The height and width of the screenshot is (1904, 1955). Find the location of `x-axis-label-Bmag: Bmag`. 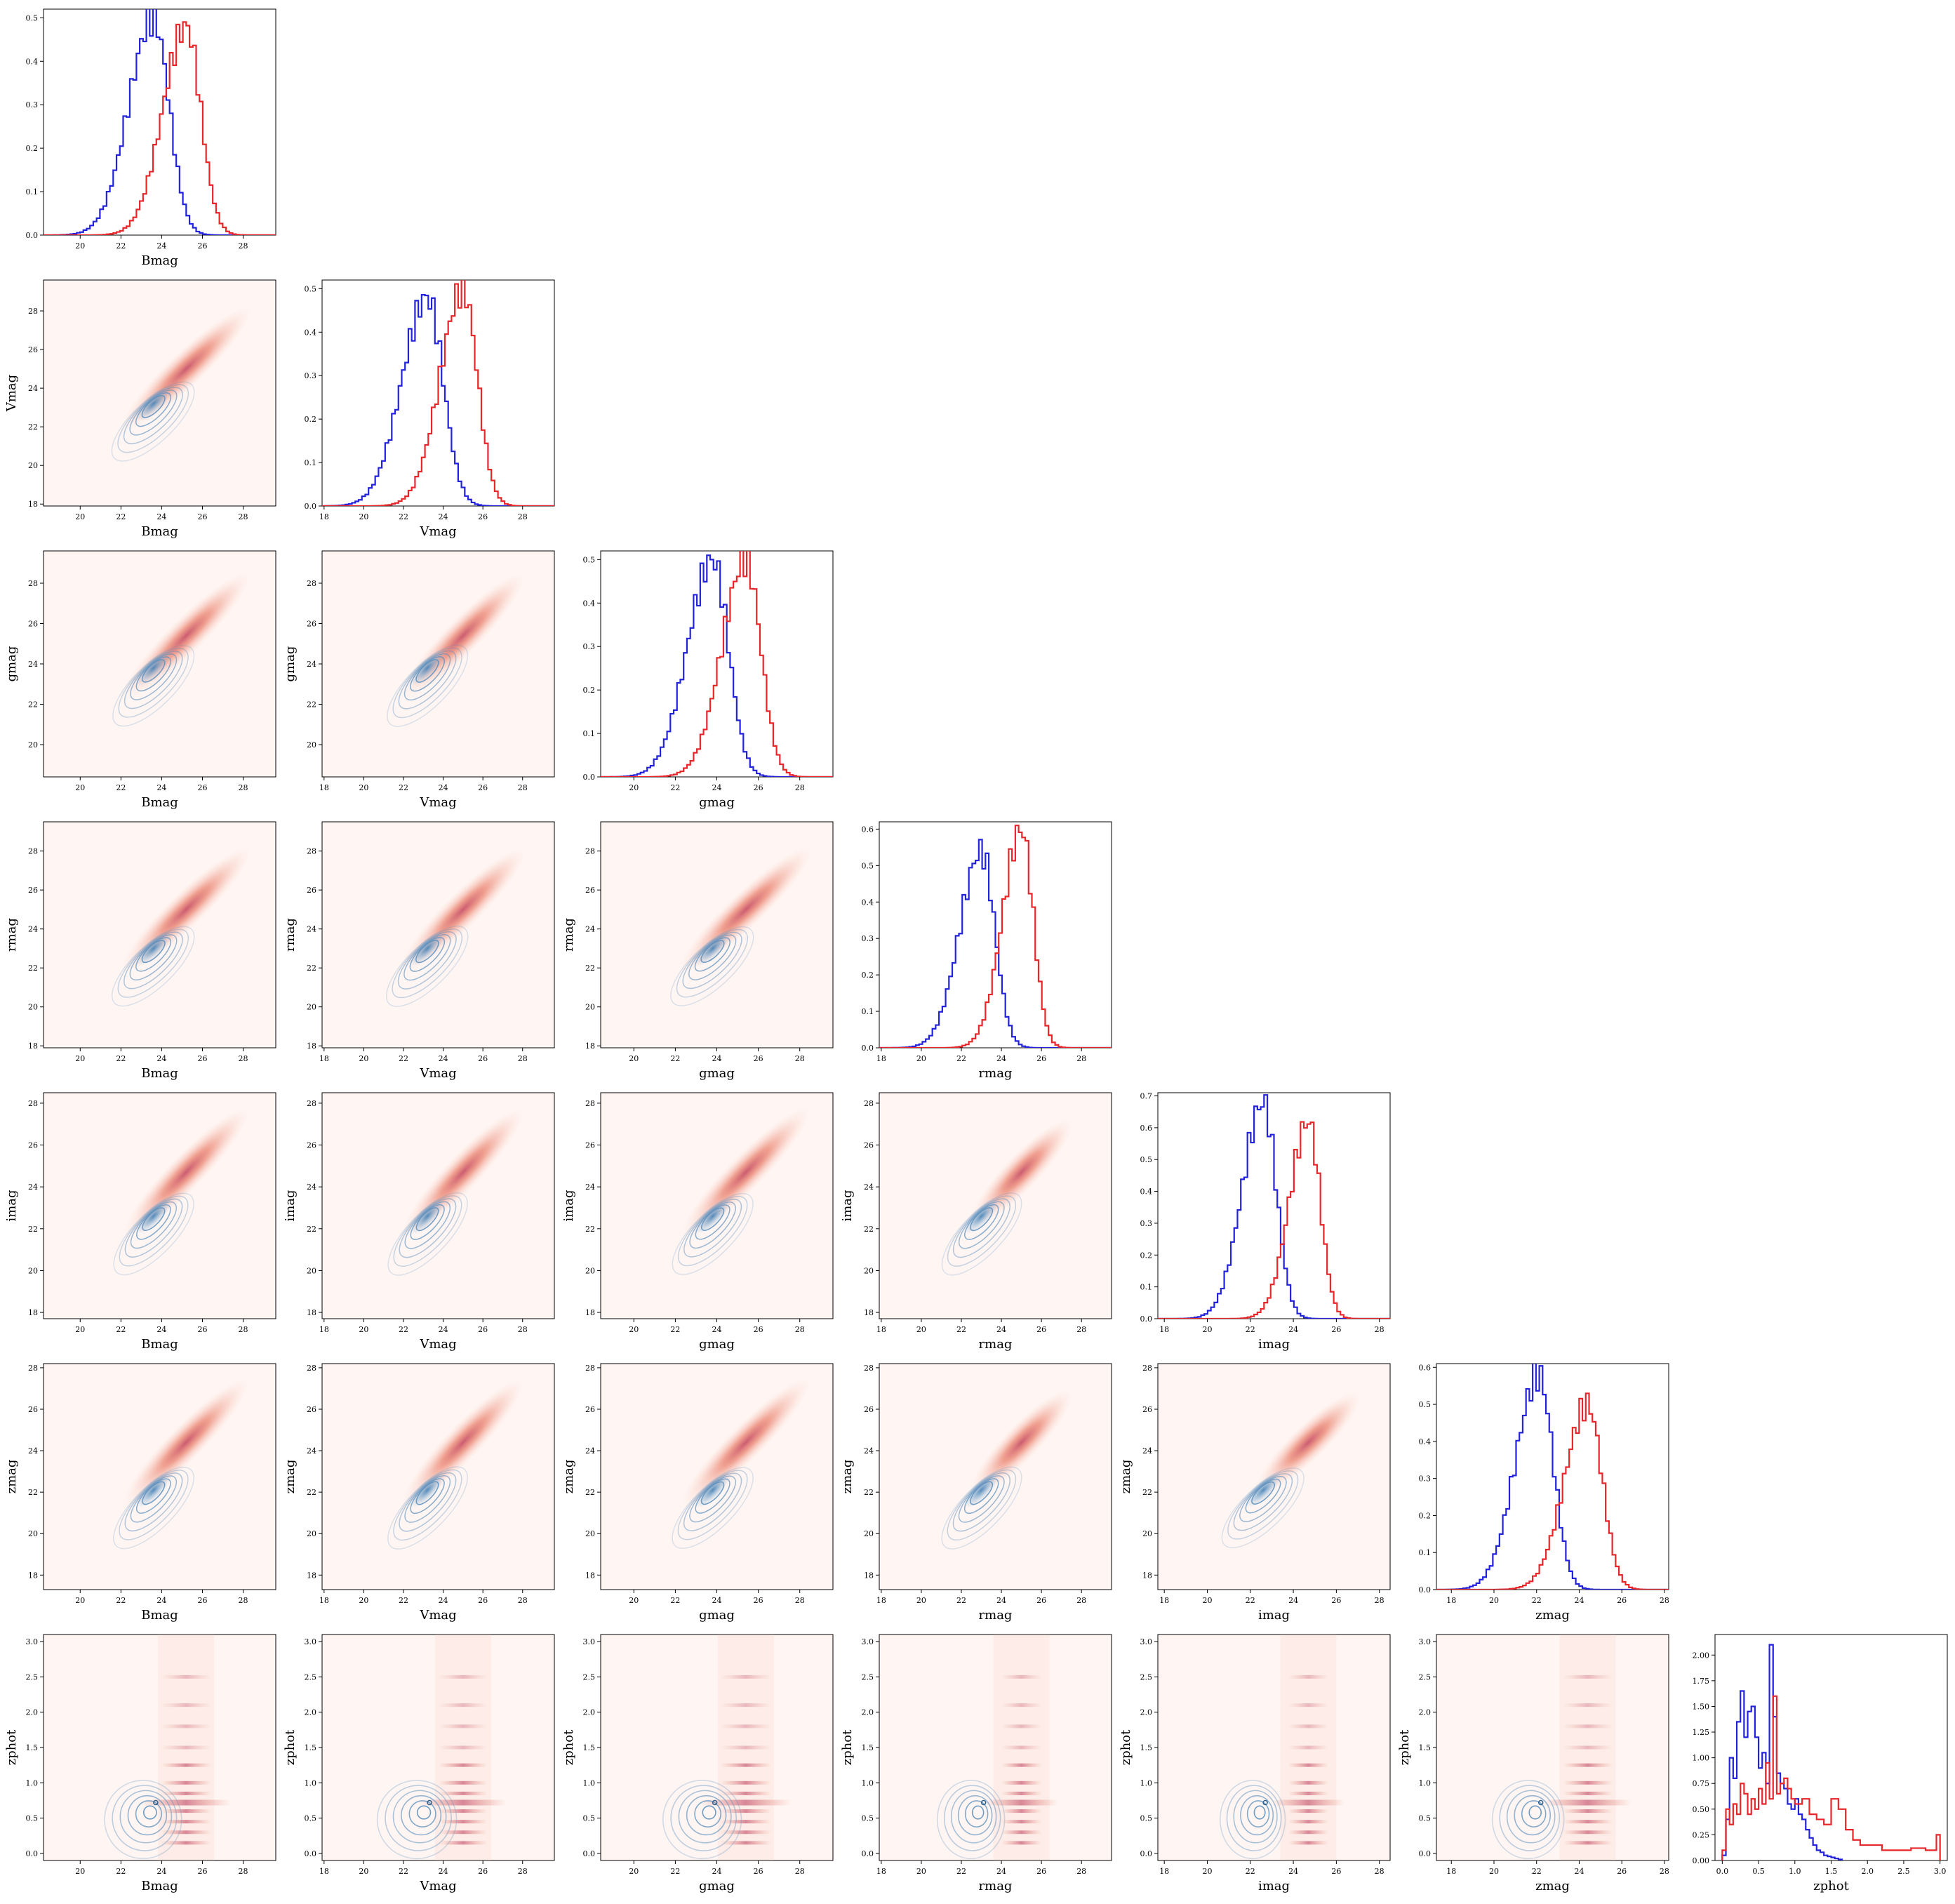

x-axis-label-Bmag: Bmag is located at coordinates (159, 802).